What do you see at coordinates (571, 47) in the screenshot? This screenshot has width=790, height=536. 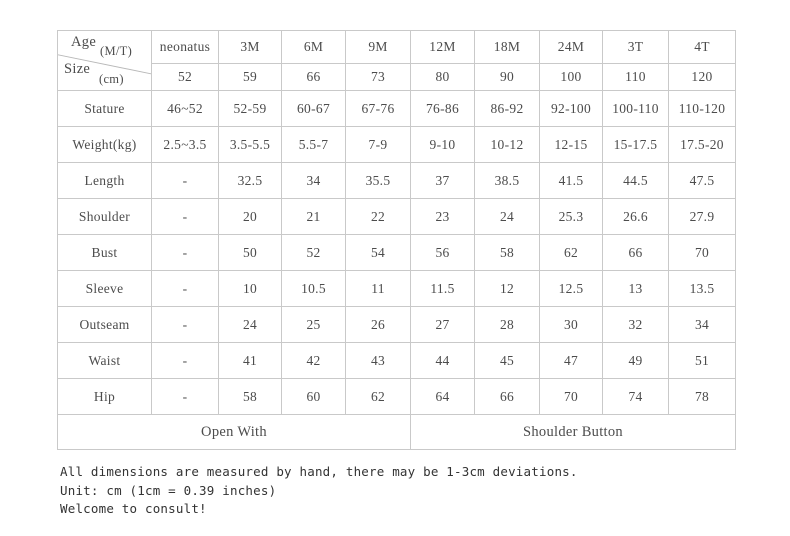 I see `age-header-cell: 24M` at bounding box center [571, 47].